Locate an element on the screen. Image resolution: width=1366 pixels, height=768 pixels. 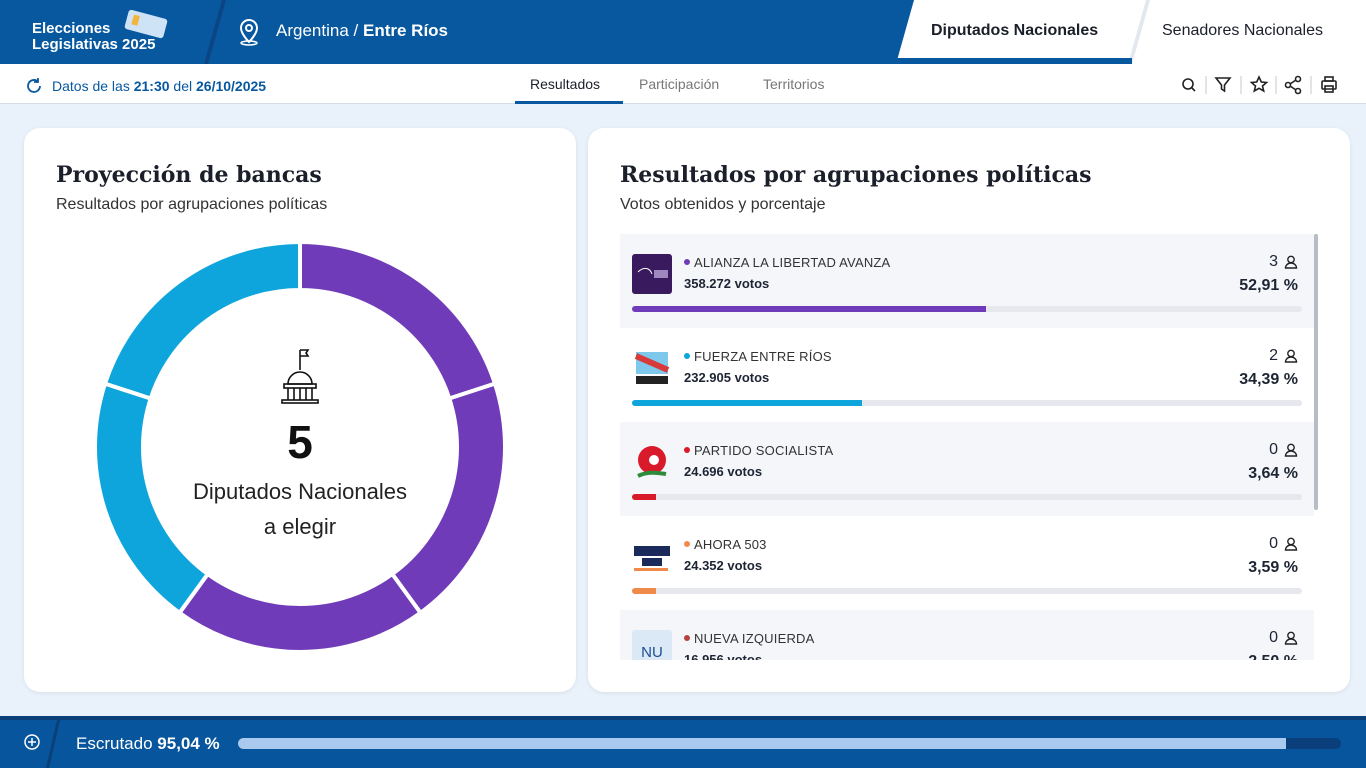
date: 26/10/2025 is located at coordinates (231, 86).